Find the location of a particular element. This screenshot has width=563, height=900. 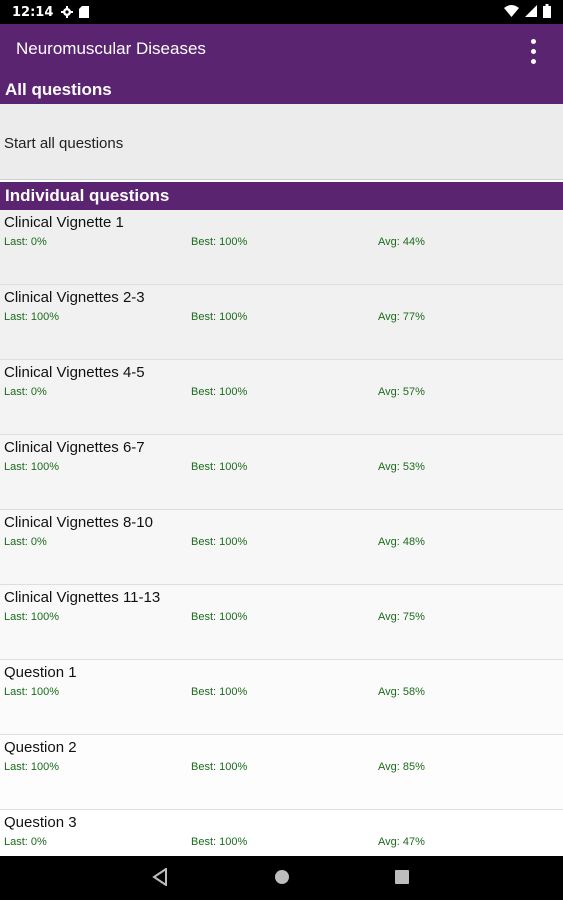

avg-score: Avg: 58% is located at coordinates (401, 692).